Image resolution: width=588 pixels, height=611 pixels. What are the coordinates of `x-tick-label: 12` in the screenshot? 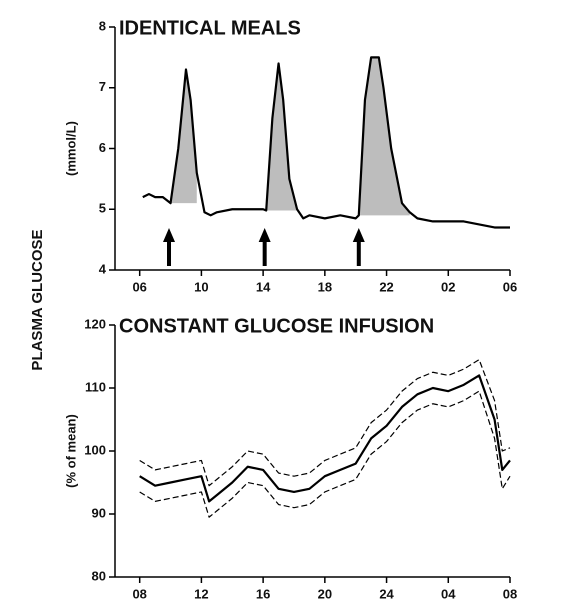 It's located at (201, 593).